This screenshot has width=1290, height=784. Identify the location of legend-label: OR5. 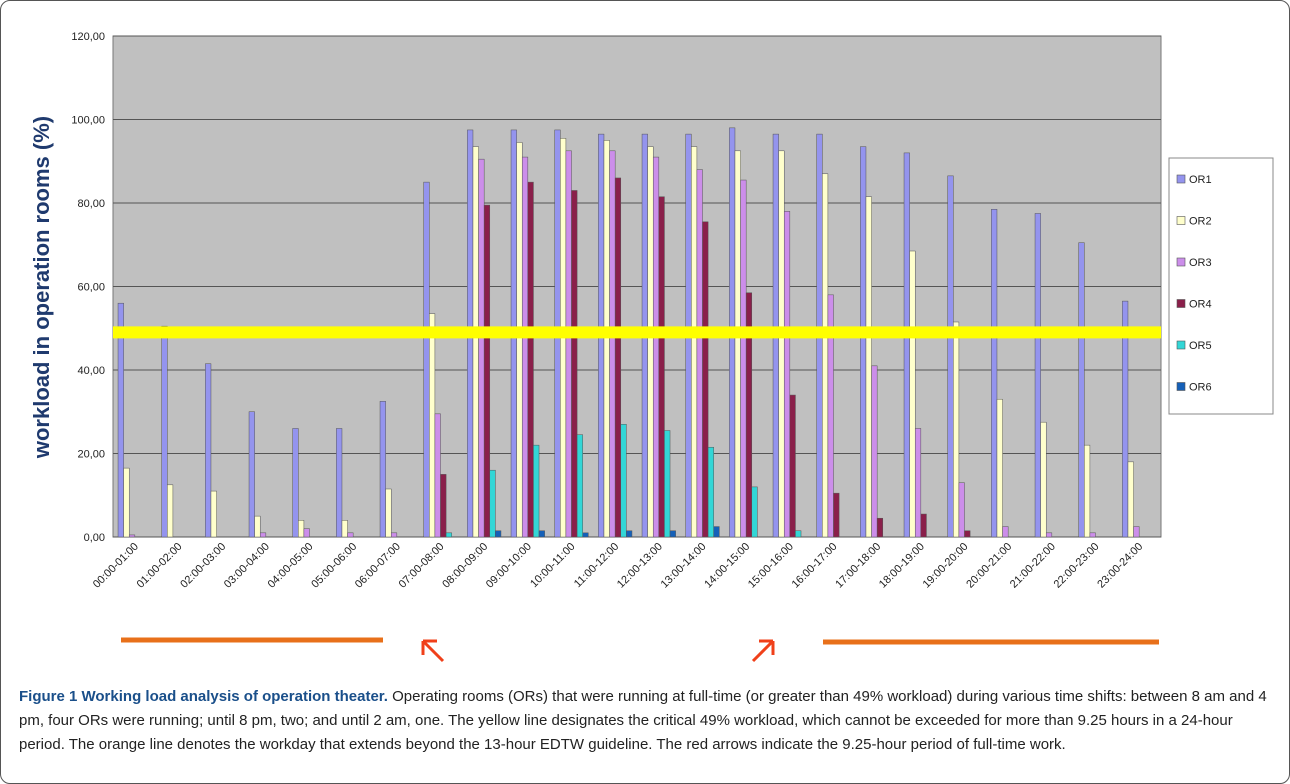
(1200, 346).